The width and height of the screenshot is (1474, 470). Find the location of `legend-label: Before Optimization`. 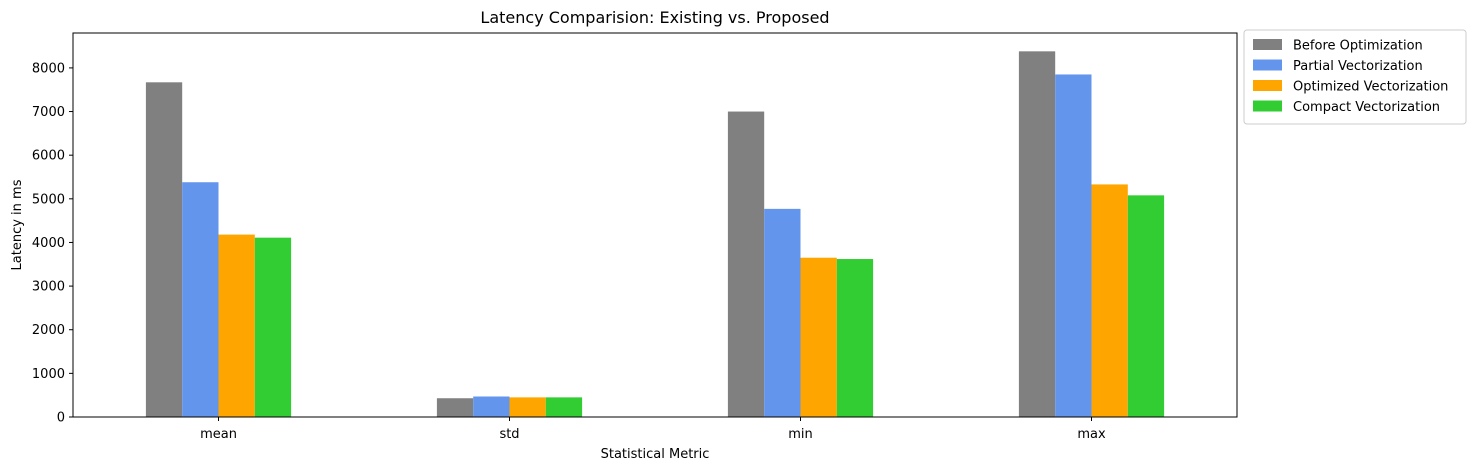

legend-label: Before Optimization is located at coordinates (1358, 46).